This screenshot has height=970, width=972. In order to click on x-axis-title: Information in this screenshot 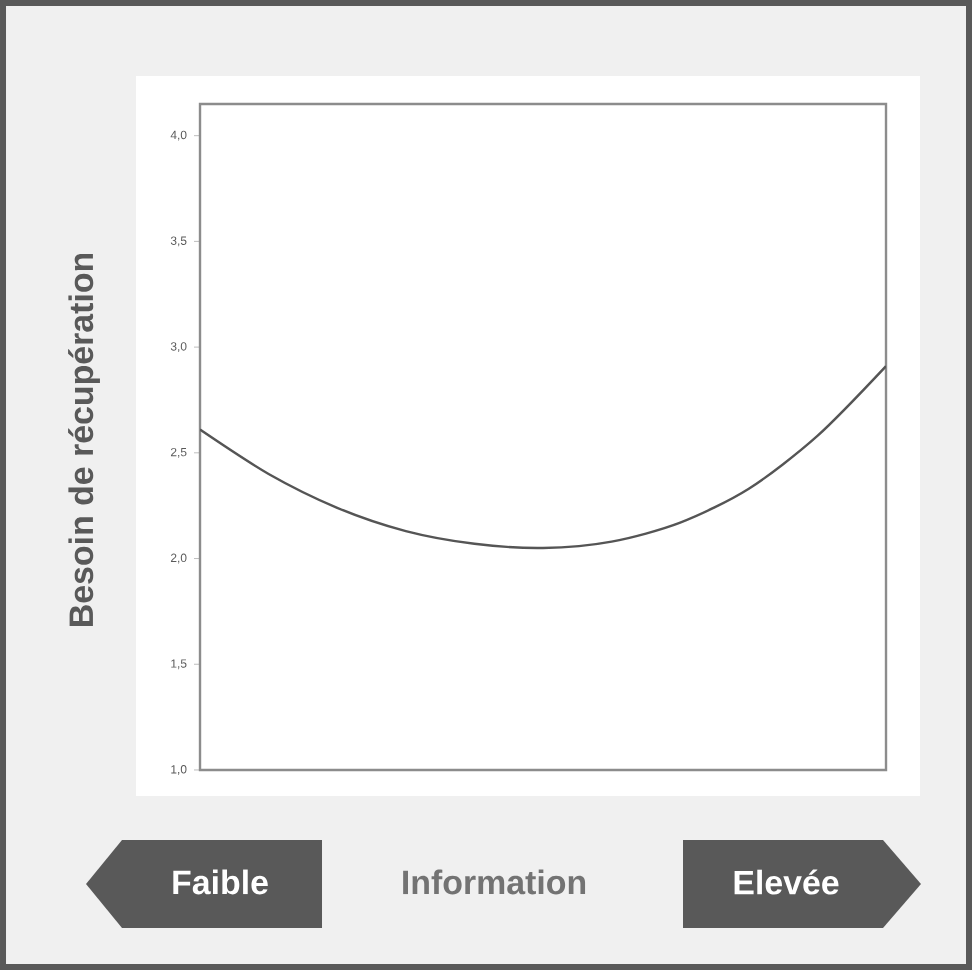, I will do `click(494, 882)`.